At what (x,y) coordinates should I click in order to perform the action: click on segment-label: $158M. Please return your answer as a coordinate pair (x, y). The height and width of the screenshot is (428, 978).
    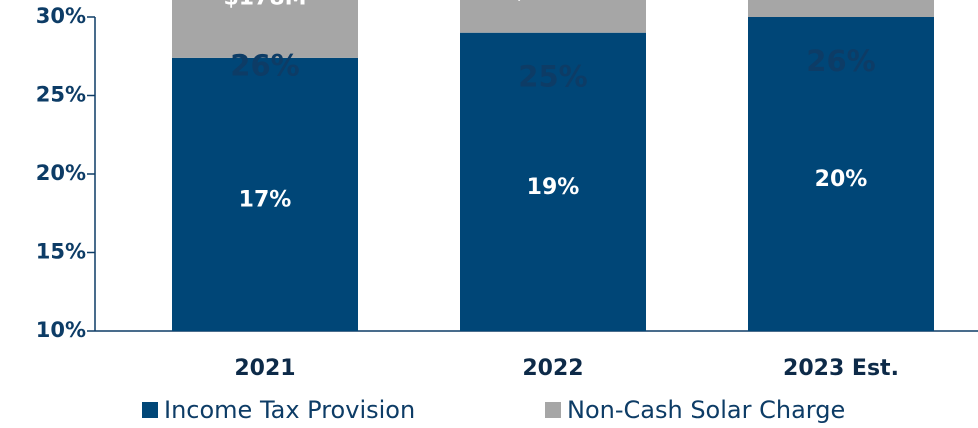
    Looking at the image, I should click on (552, 2).